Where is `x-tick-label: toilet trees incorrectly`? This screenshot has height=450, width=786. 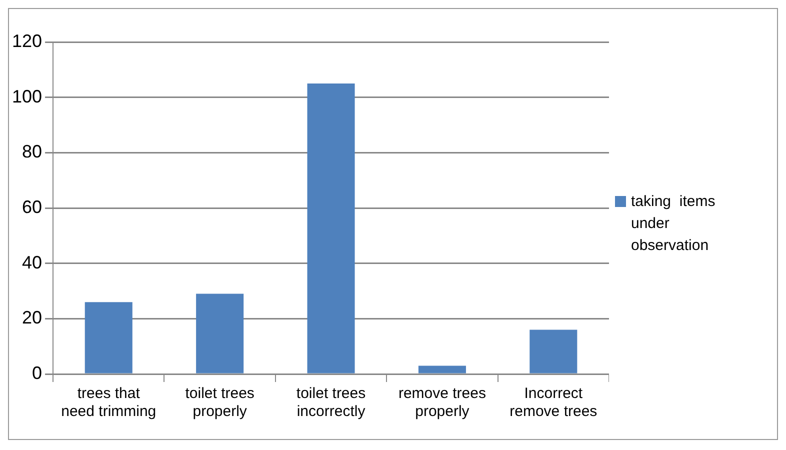
x-tick-label: toilet trees incorrectly is located at coordinates (331, 402).